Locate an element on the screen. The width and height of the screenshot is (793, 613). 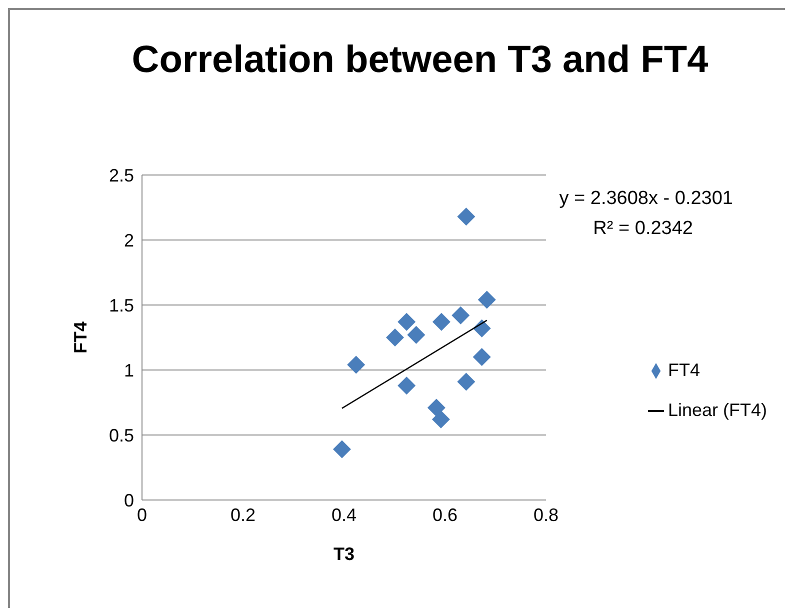
x-tick-label: 0.6 is located at coordinates (445, 514).